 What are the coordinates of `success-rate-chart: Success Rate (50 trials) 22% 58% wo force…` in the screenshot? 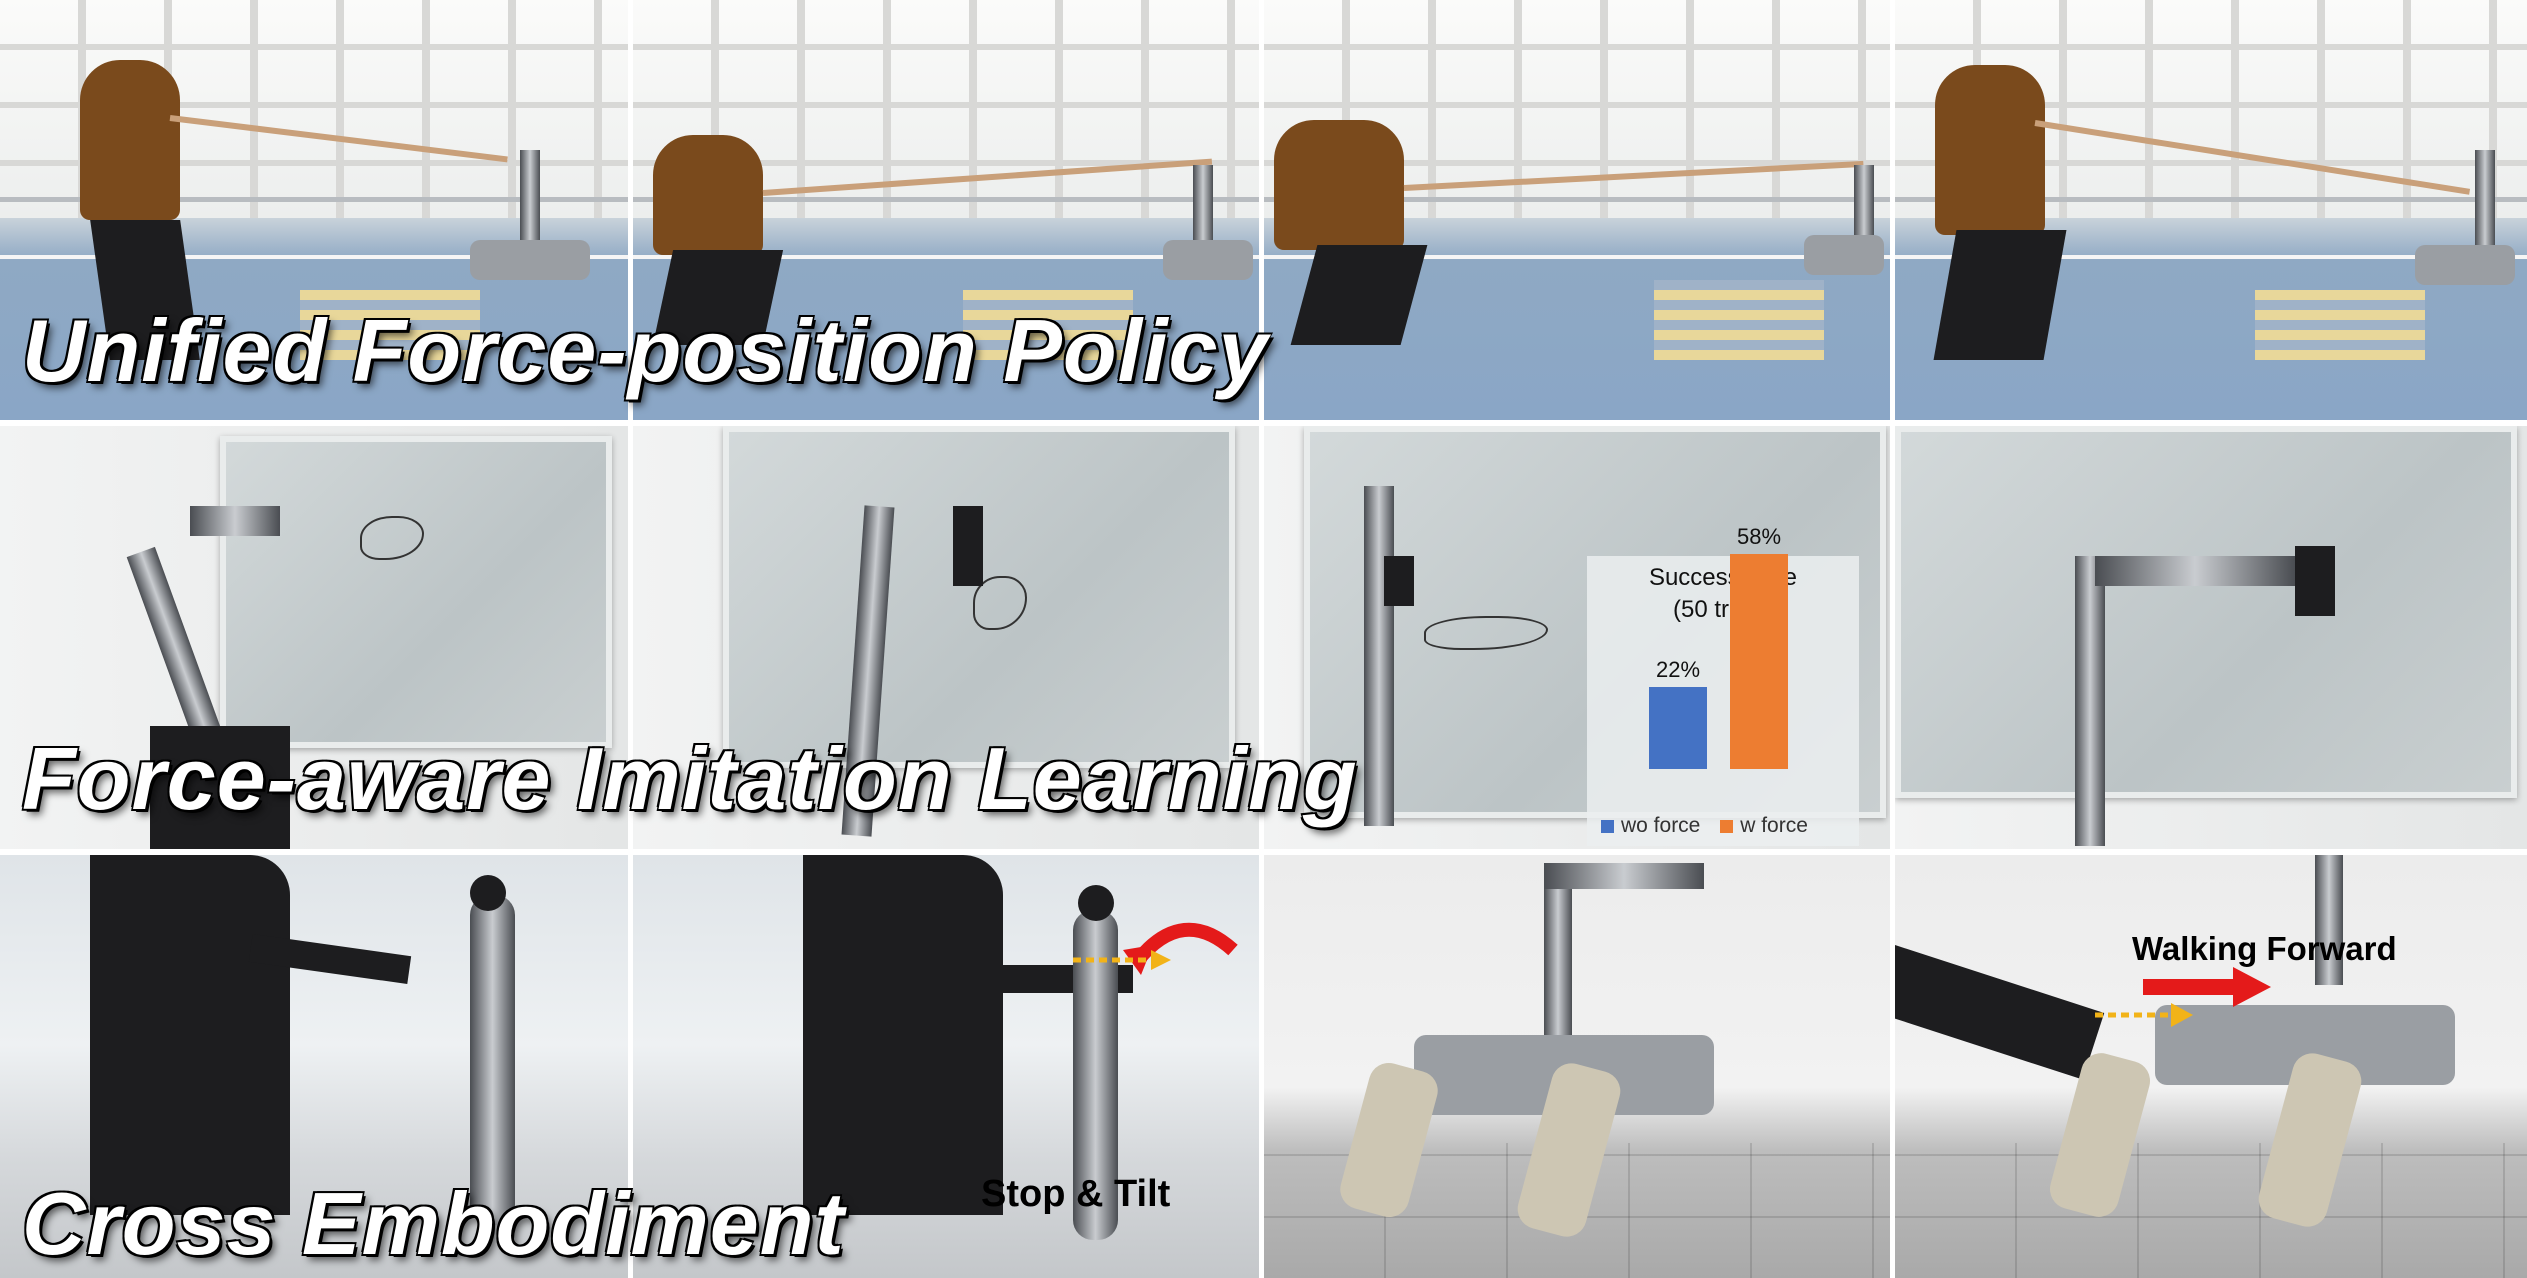 It's located at (1723, 637).